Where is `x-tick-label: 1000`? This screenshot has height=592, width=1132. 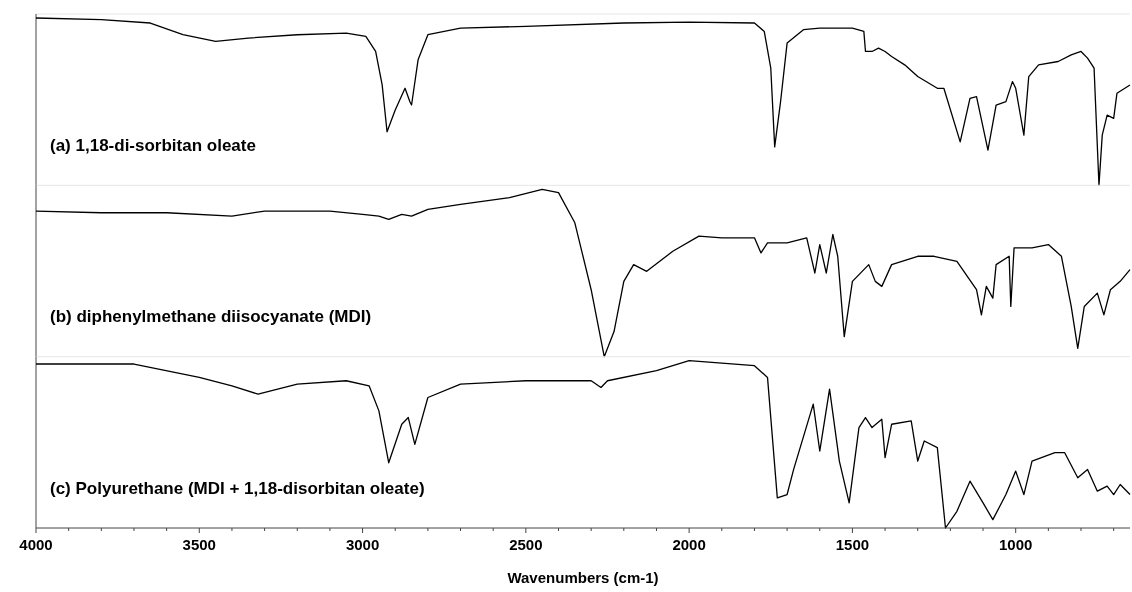
x-tick-label: 1000 is located at coordinates (1016, 544).